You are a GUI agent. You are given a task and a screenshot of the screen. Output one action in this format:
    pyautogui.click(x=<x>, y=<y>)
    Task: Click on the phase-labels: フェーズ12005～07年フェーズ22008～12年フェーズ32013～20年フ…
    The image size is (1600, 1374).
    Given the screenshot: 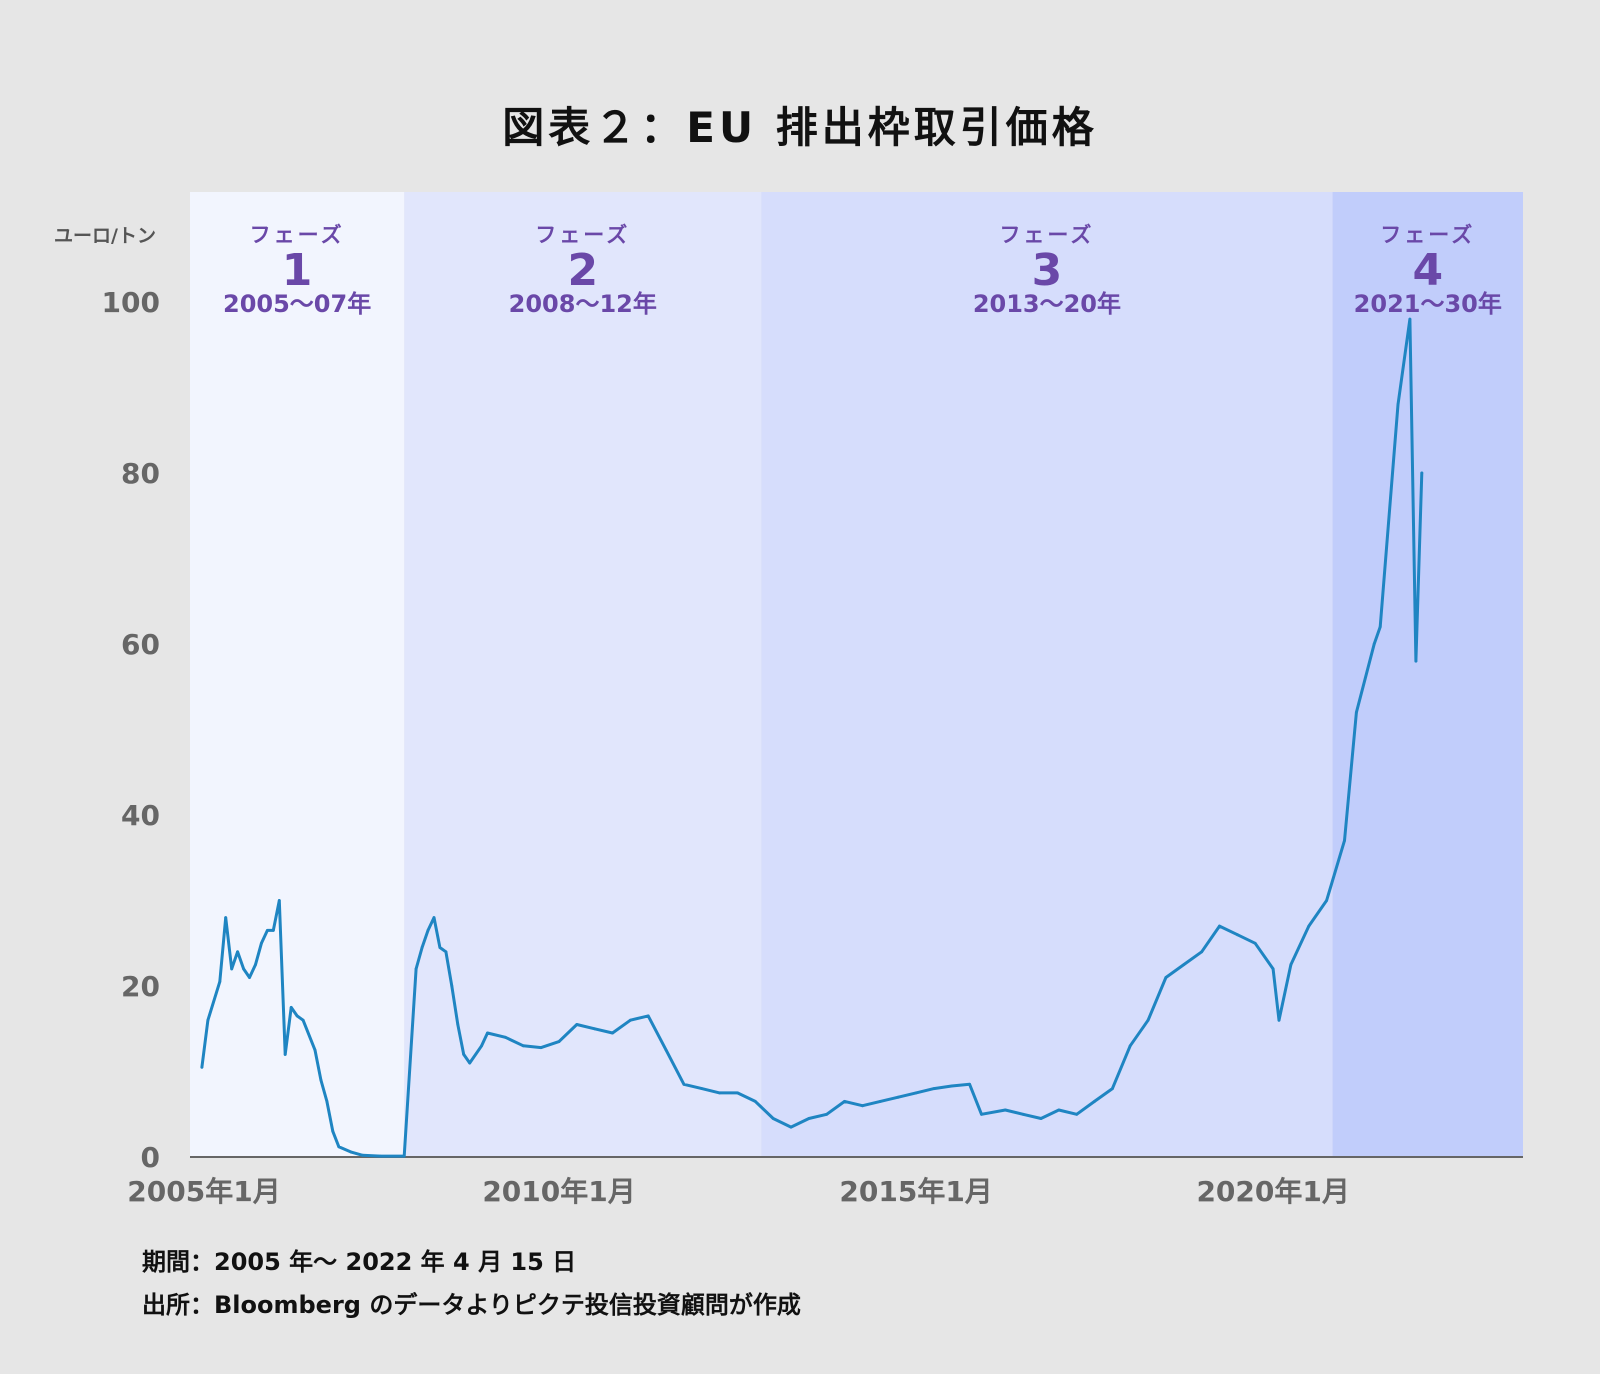 What is the action you would take?
    pyautogui.click(x=862, y=270)
    